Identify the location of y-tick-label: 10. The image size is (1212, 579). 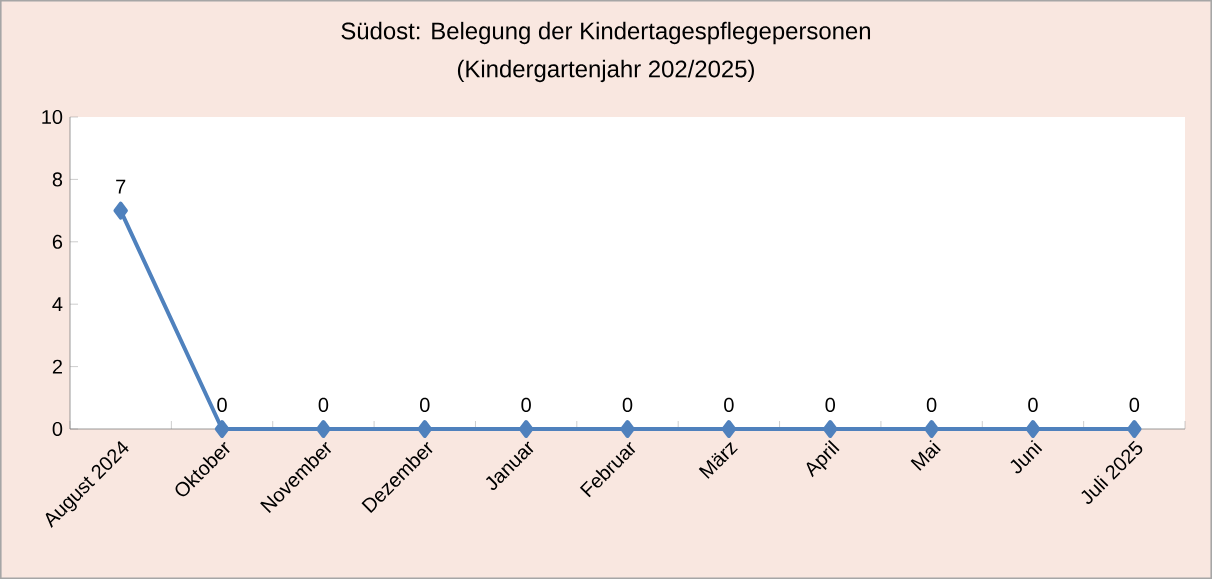
(52, 117).